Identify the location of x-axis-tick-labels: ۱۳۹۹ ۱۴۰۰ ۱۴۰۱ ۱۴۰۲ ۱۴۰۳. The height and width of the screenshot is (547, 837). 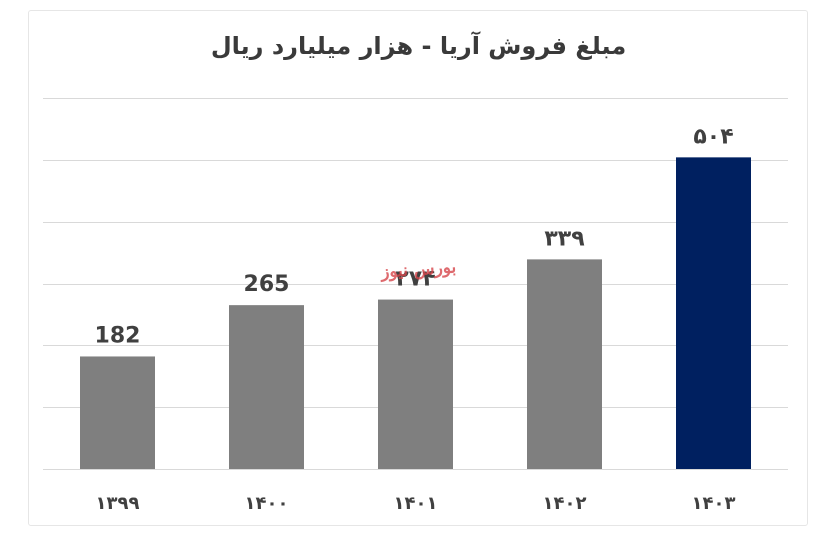
(416, 503).